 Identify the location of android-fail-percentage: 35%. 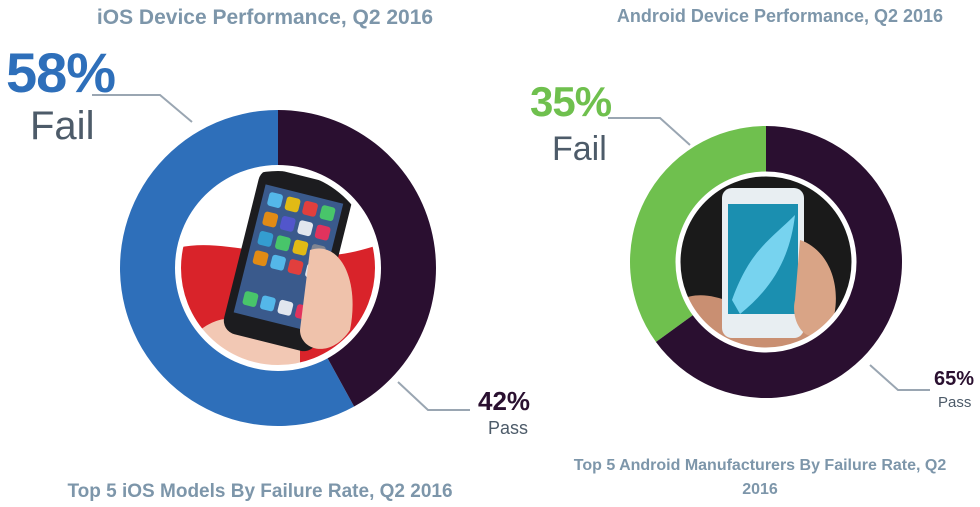
(571, 101).